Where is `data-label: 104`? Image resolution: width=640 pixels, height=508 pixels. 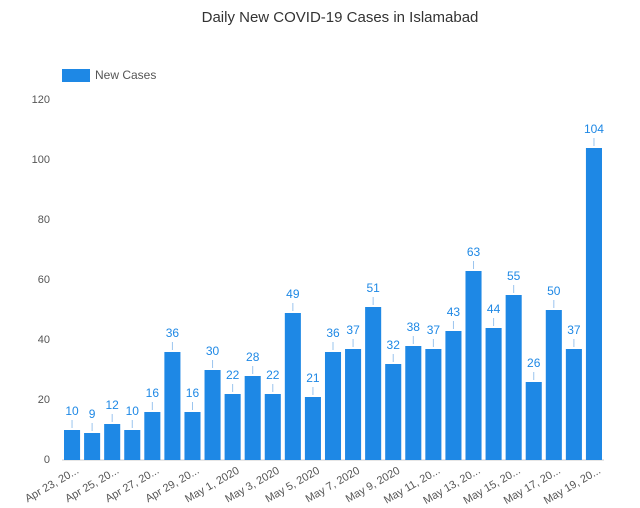
data-label: 104 is located at coordinates (594, 129).